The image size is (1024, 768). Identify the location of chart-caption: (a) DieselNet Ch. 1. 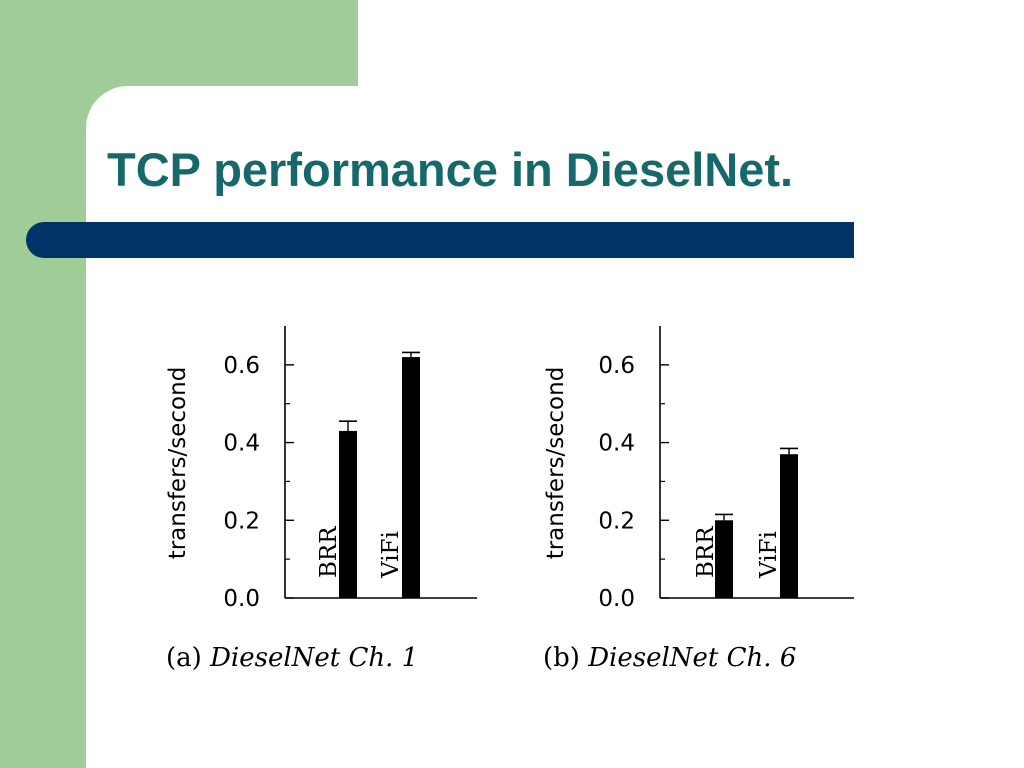
(292, 658).